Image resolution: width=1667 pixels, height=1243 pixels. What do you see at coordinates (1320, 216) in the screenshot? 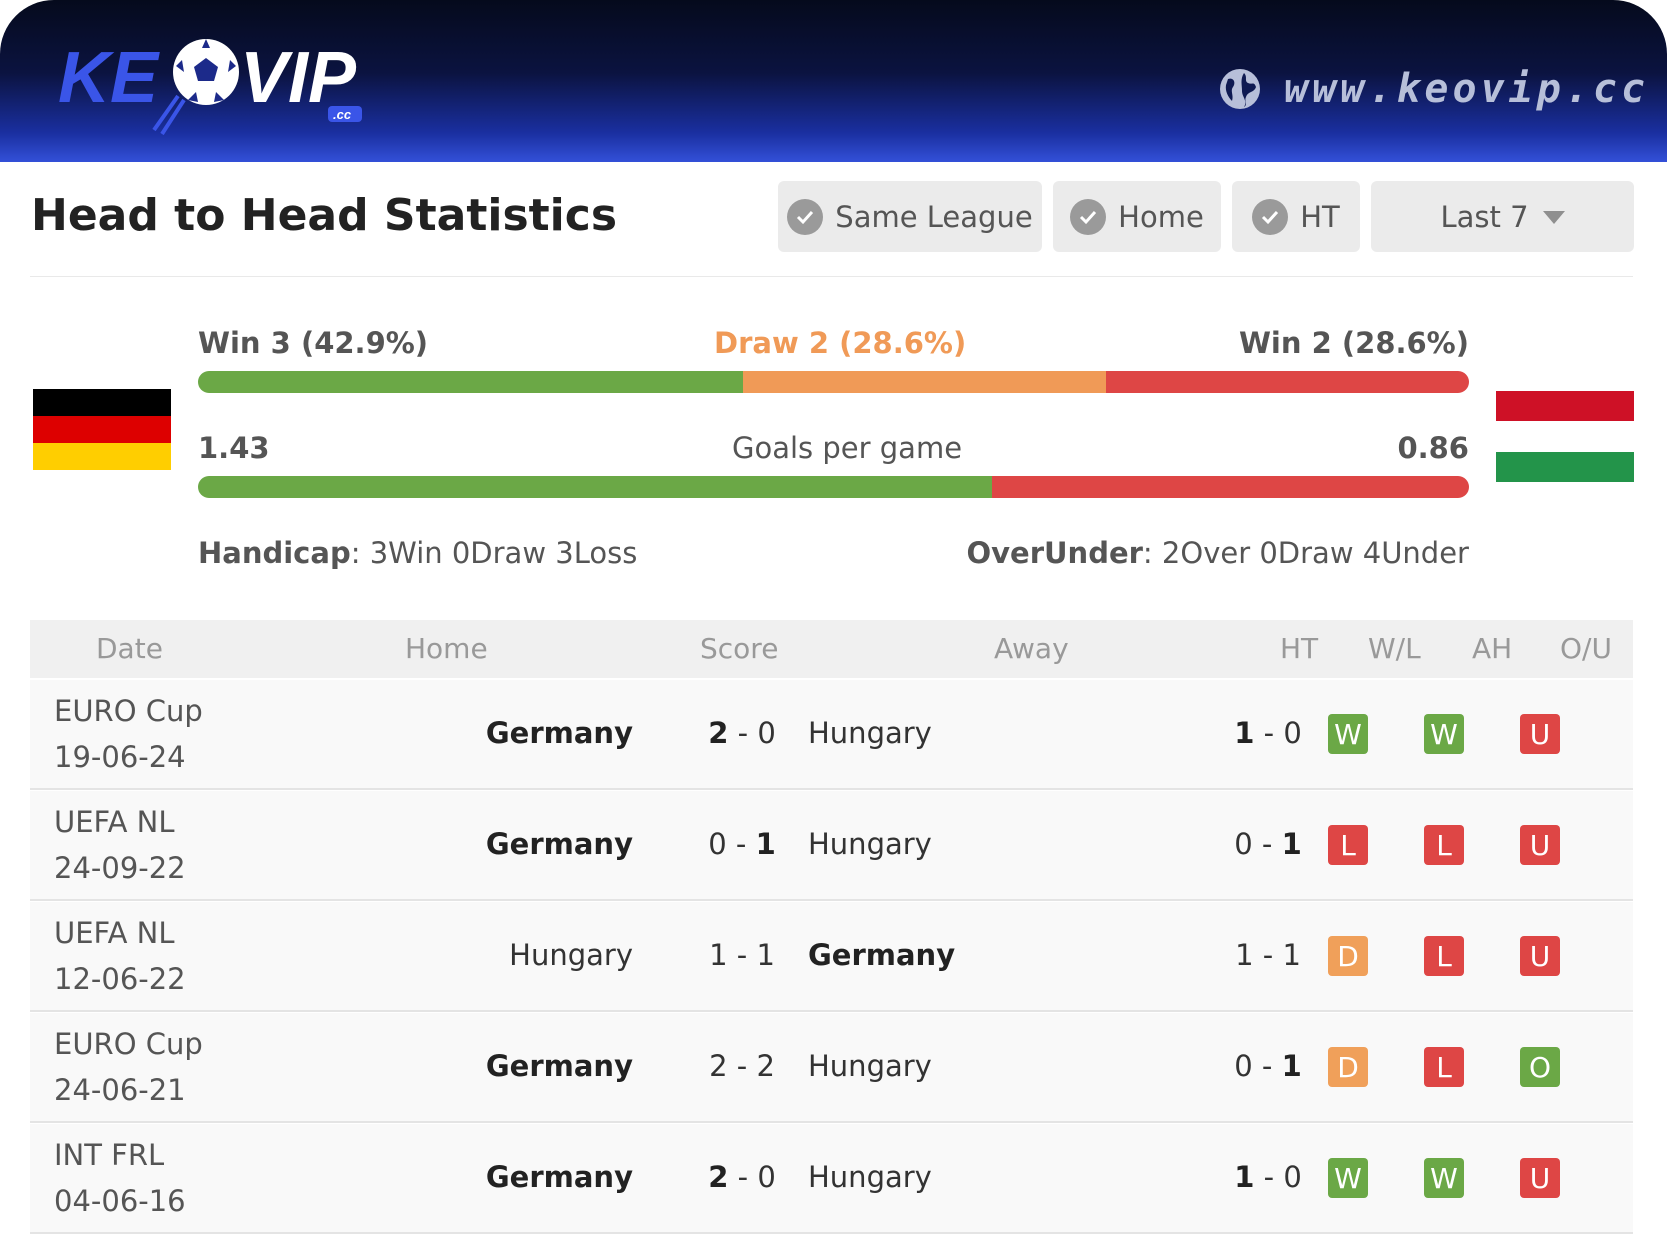
I see `filter-label: HT` at bounding box center [1320, 216].